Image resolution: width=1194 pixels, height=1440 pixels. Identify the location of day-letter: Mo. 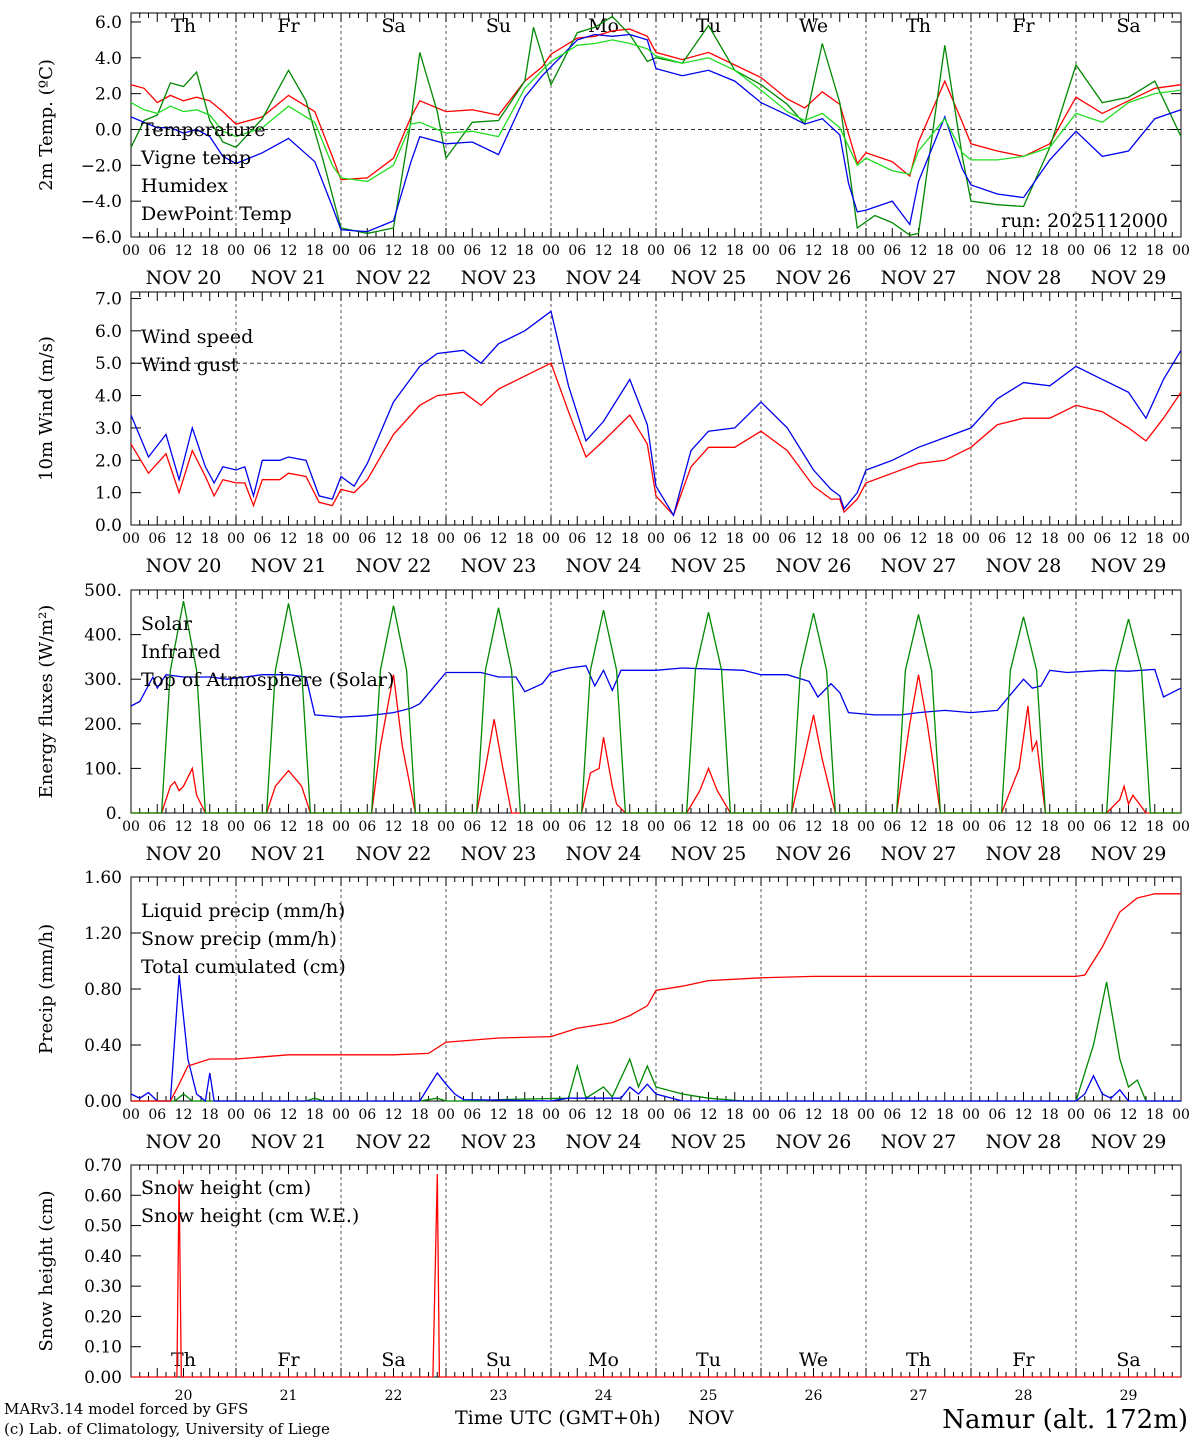
(603, 1360).